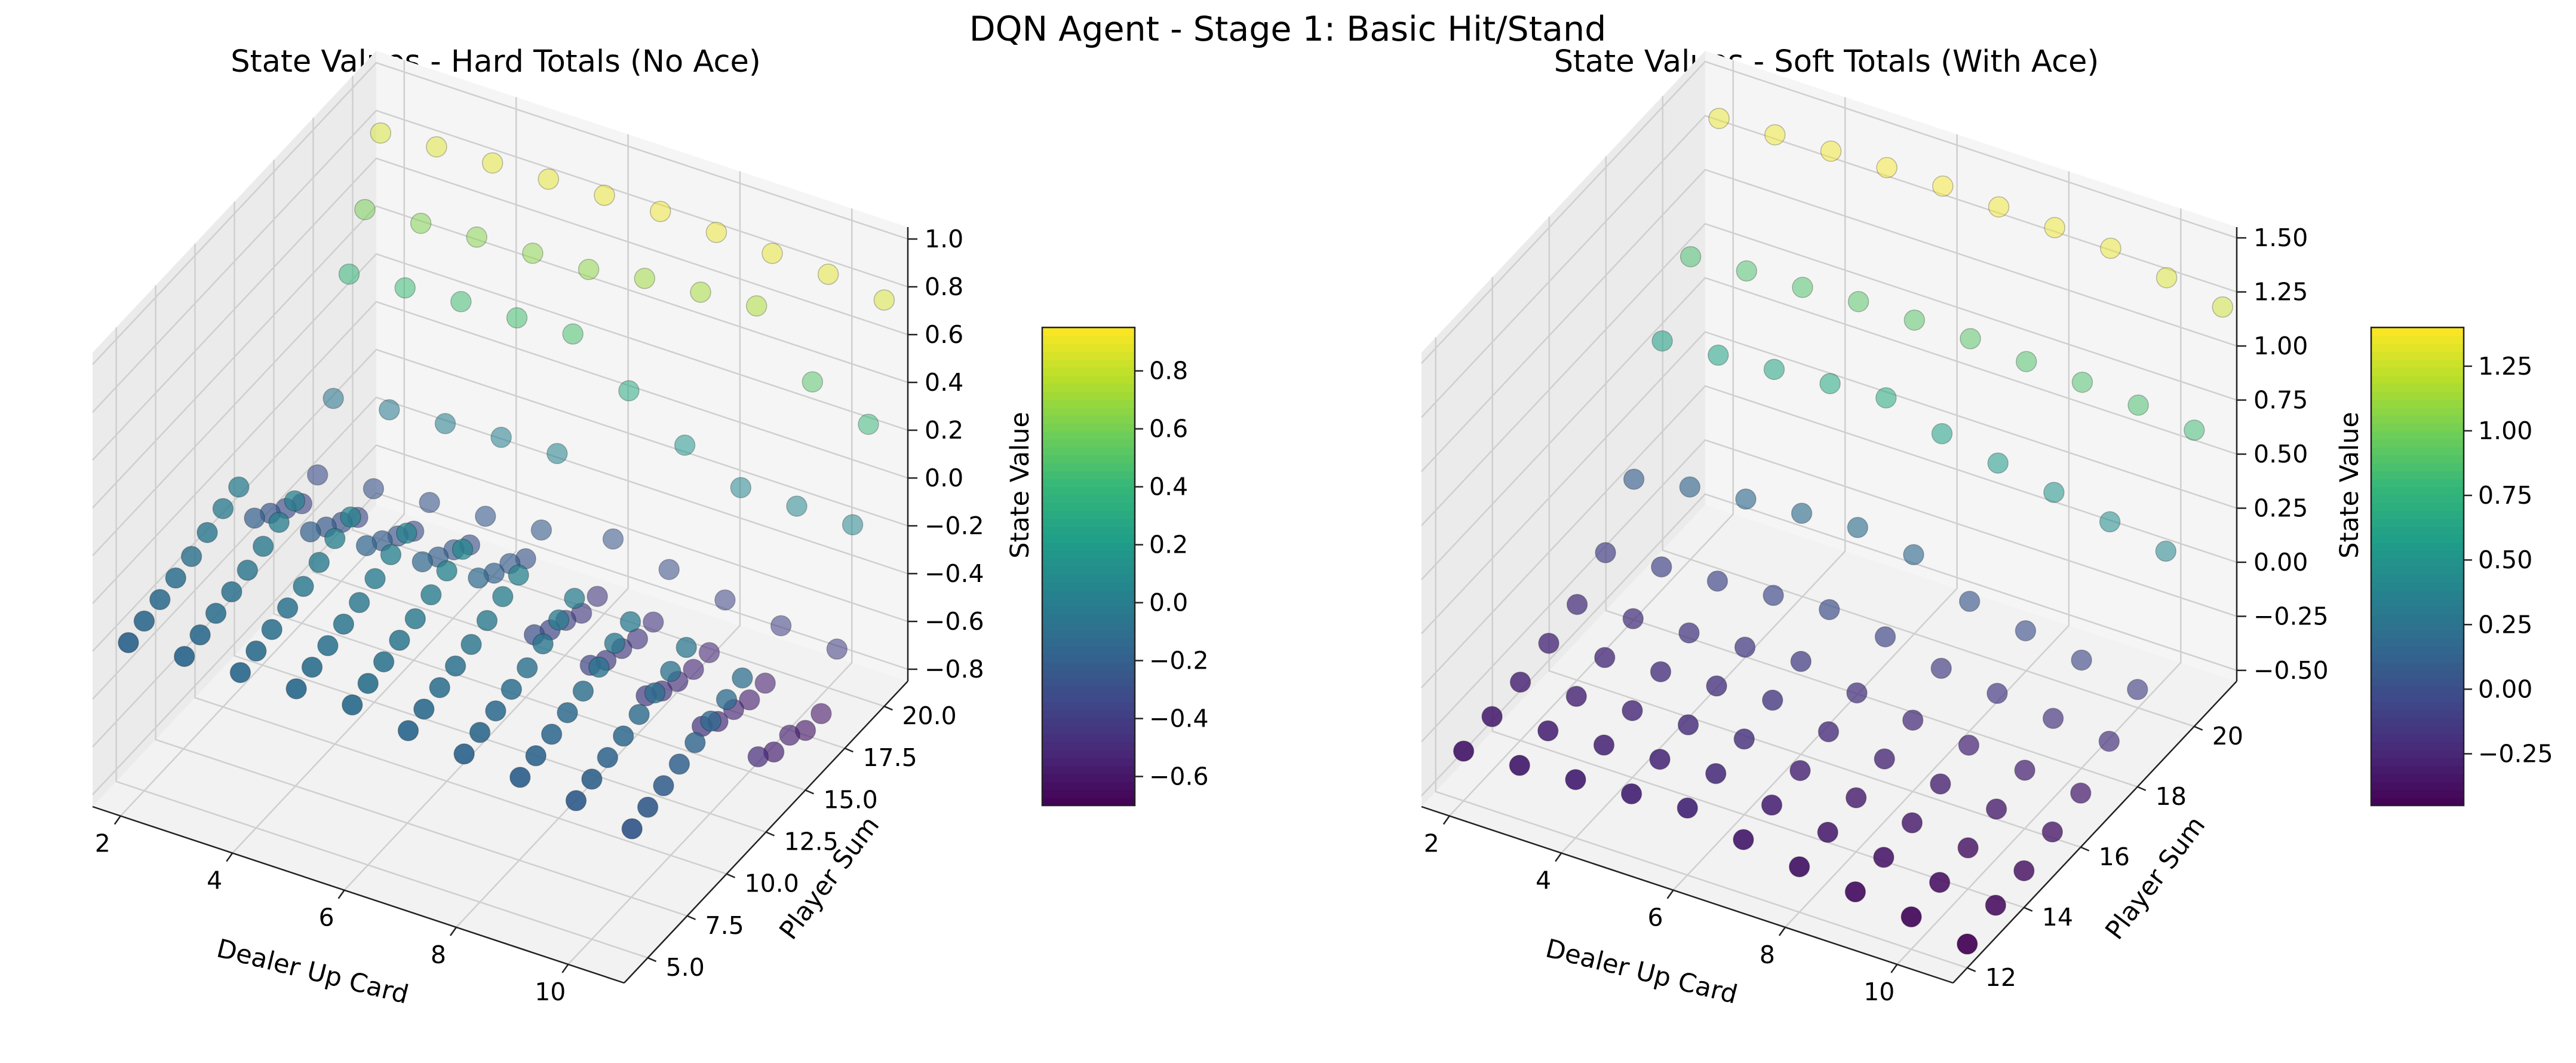 The image size is (2576, 1063). What do you see at coordinates (496, 61) in the screenshot?
I see `hard-totals-title: State Values - Hard Totals (No Ace)` at bounding box center [496, 61].